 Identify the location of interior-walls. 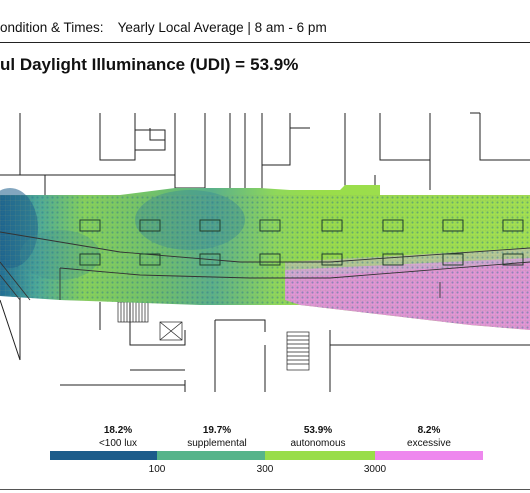
(265, 266).